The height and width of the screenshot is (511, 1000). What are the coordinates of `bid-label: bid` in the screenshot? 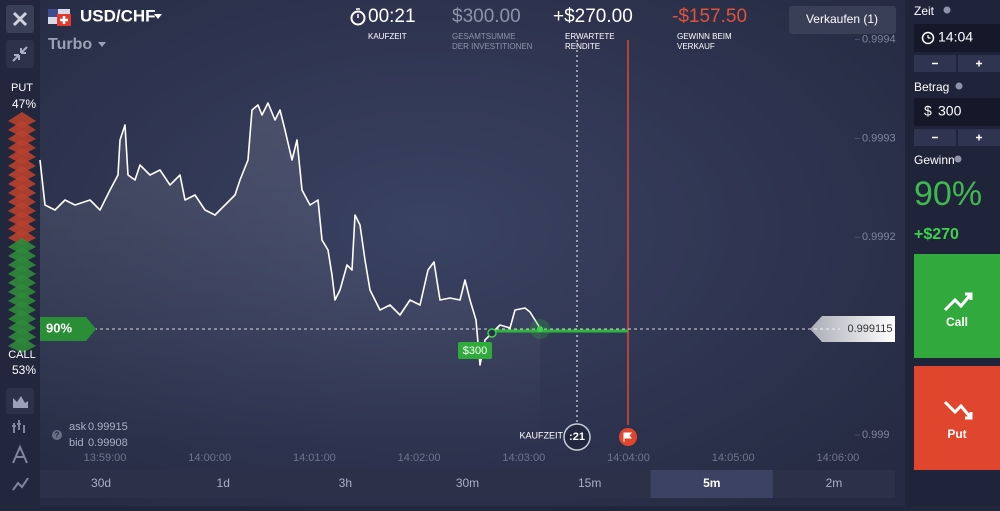 It's located at (76, 443).